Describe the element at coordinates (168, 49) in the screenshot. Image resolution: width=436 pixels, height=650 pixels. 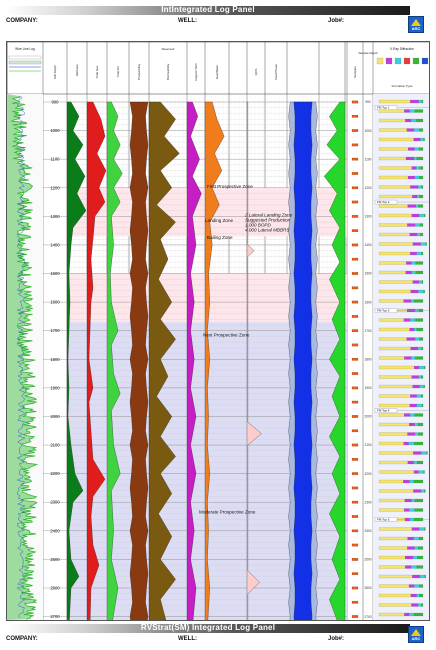
I see `reservoir-header: Reservoir` at that location.